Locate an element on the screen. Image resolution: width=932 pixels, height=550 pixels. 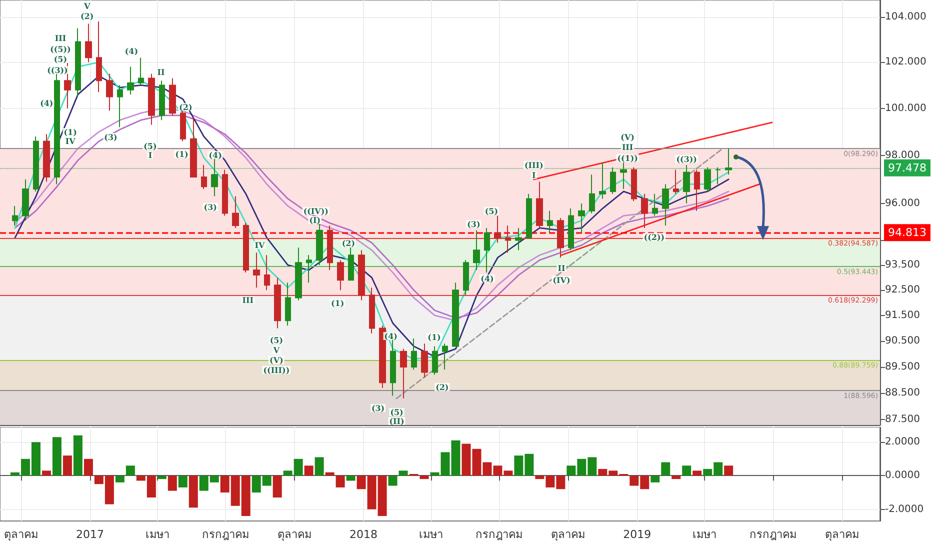
annotation: (I) is located at coordinates (315, 220).